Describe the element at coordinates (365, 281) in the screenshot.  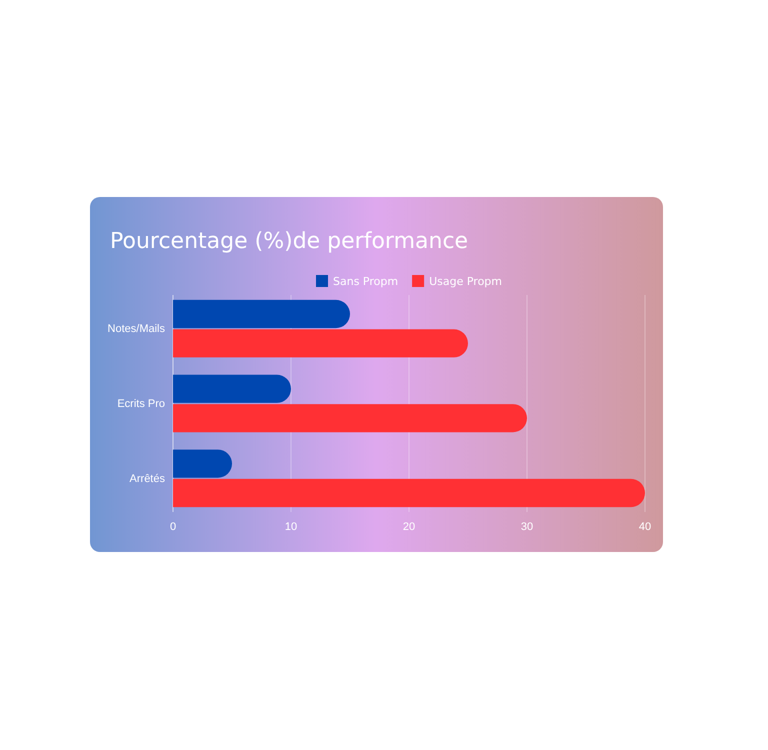
I see `legend-label: Sans Propm` at that location.